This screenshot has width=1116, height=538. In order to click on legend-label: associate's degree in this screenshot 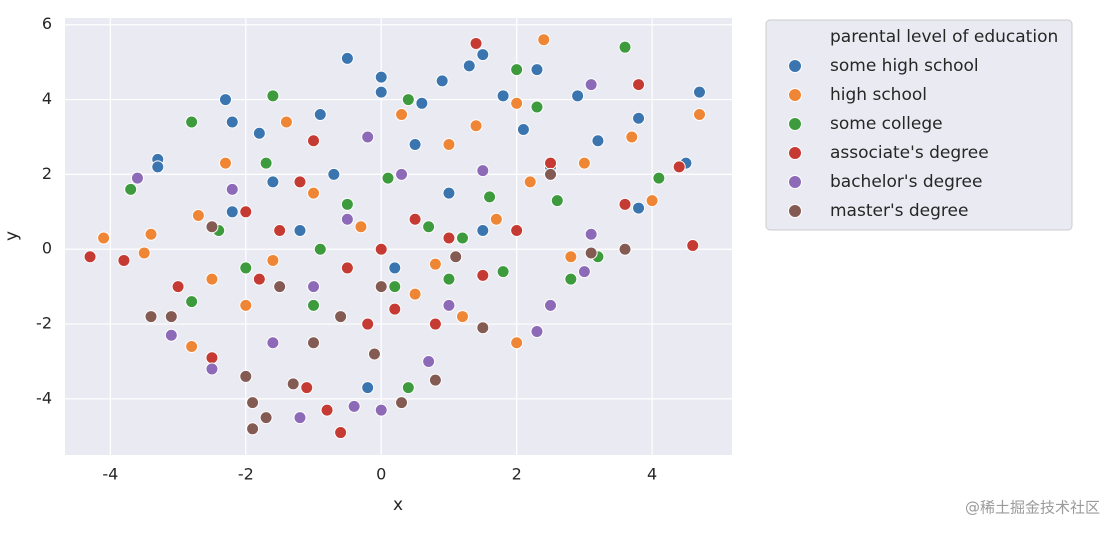, I will do `click(909, 153)`.